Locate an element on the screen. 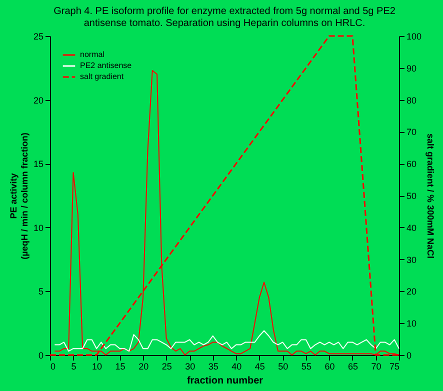 The width and height of the screenshot is (443, 391). y2-axis-title: salt gradient / % 300mM NaCl is located at coordinates (431, 196).